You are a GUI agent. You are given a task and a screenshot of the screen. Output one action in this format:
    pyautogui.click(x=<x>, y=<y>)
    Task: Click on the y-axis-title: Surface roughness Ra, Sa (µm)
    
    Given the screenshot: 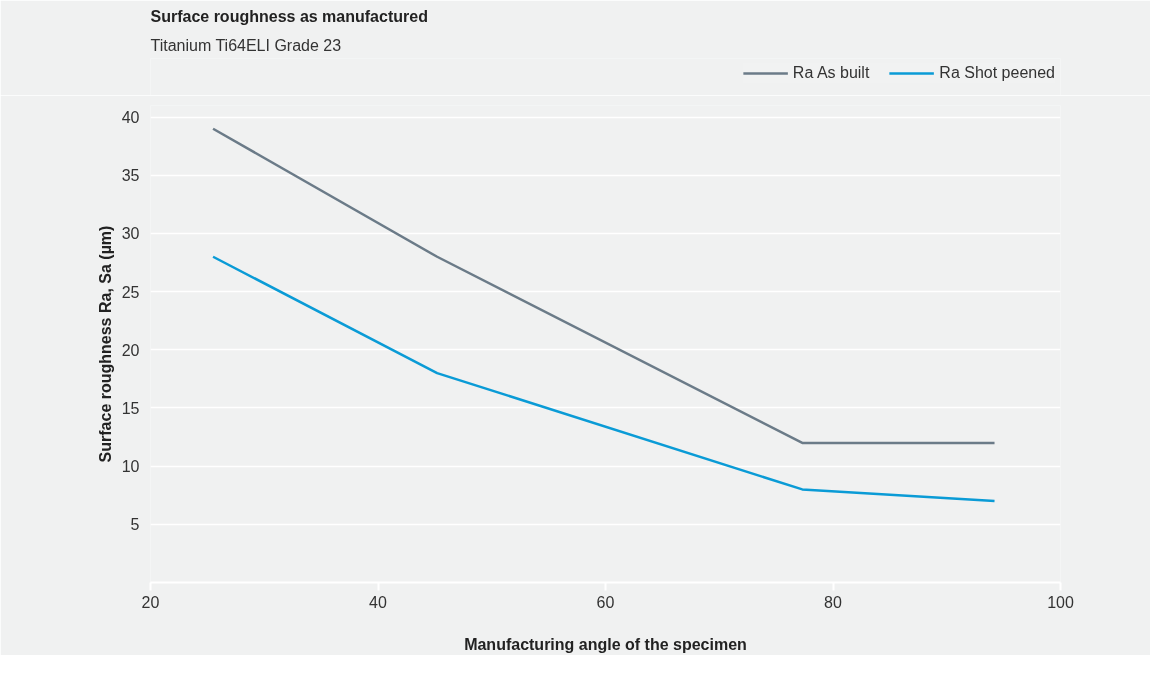 What is the action you would take?
    pyautogui.click(x=105, y=344)
    